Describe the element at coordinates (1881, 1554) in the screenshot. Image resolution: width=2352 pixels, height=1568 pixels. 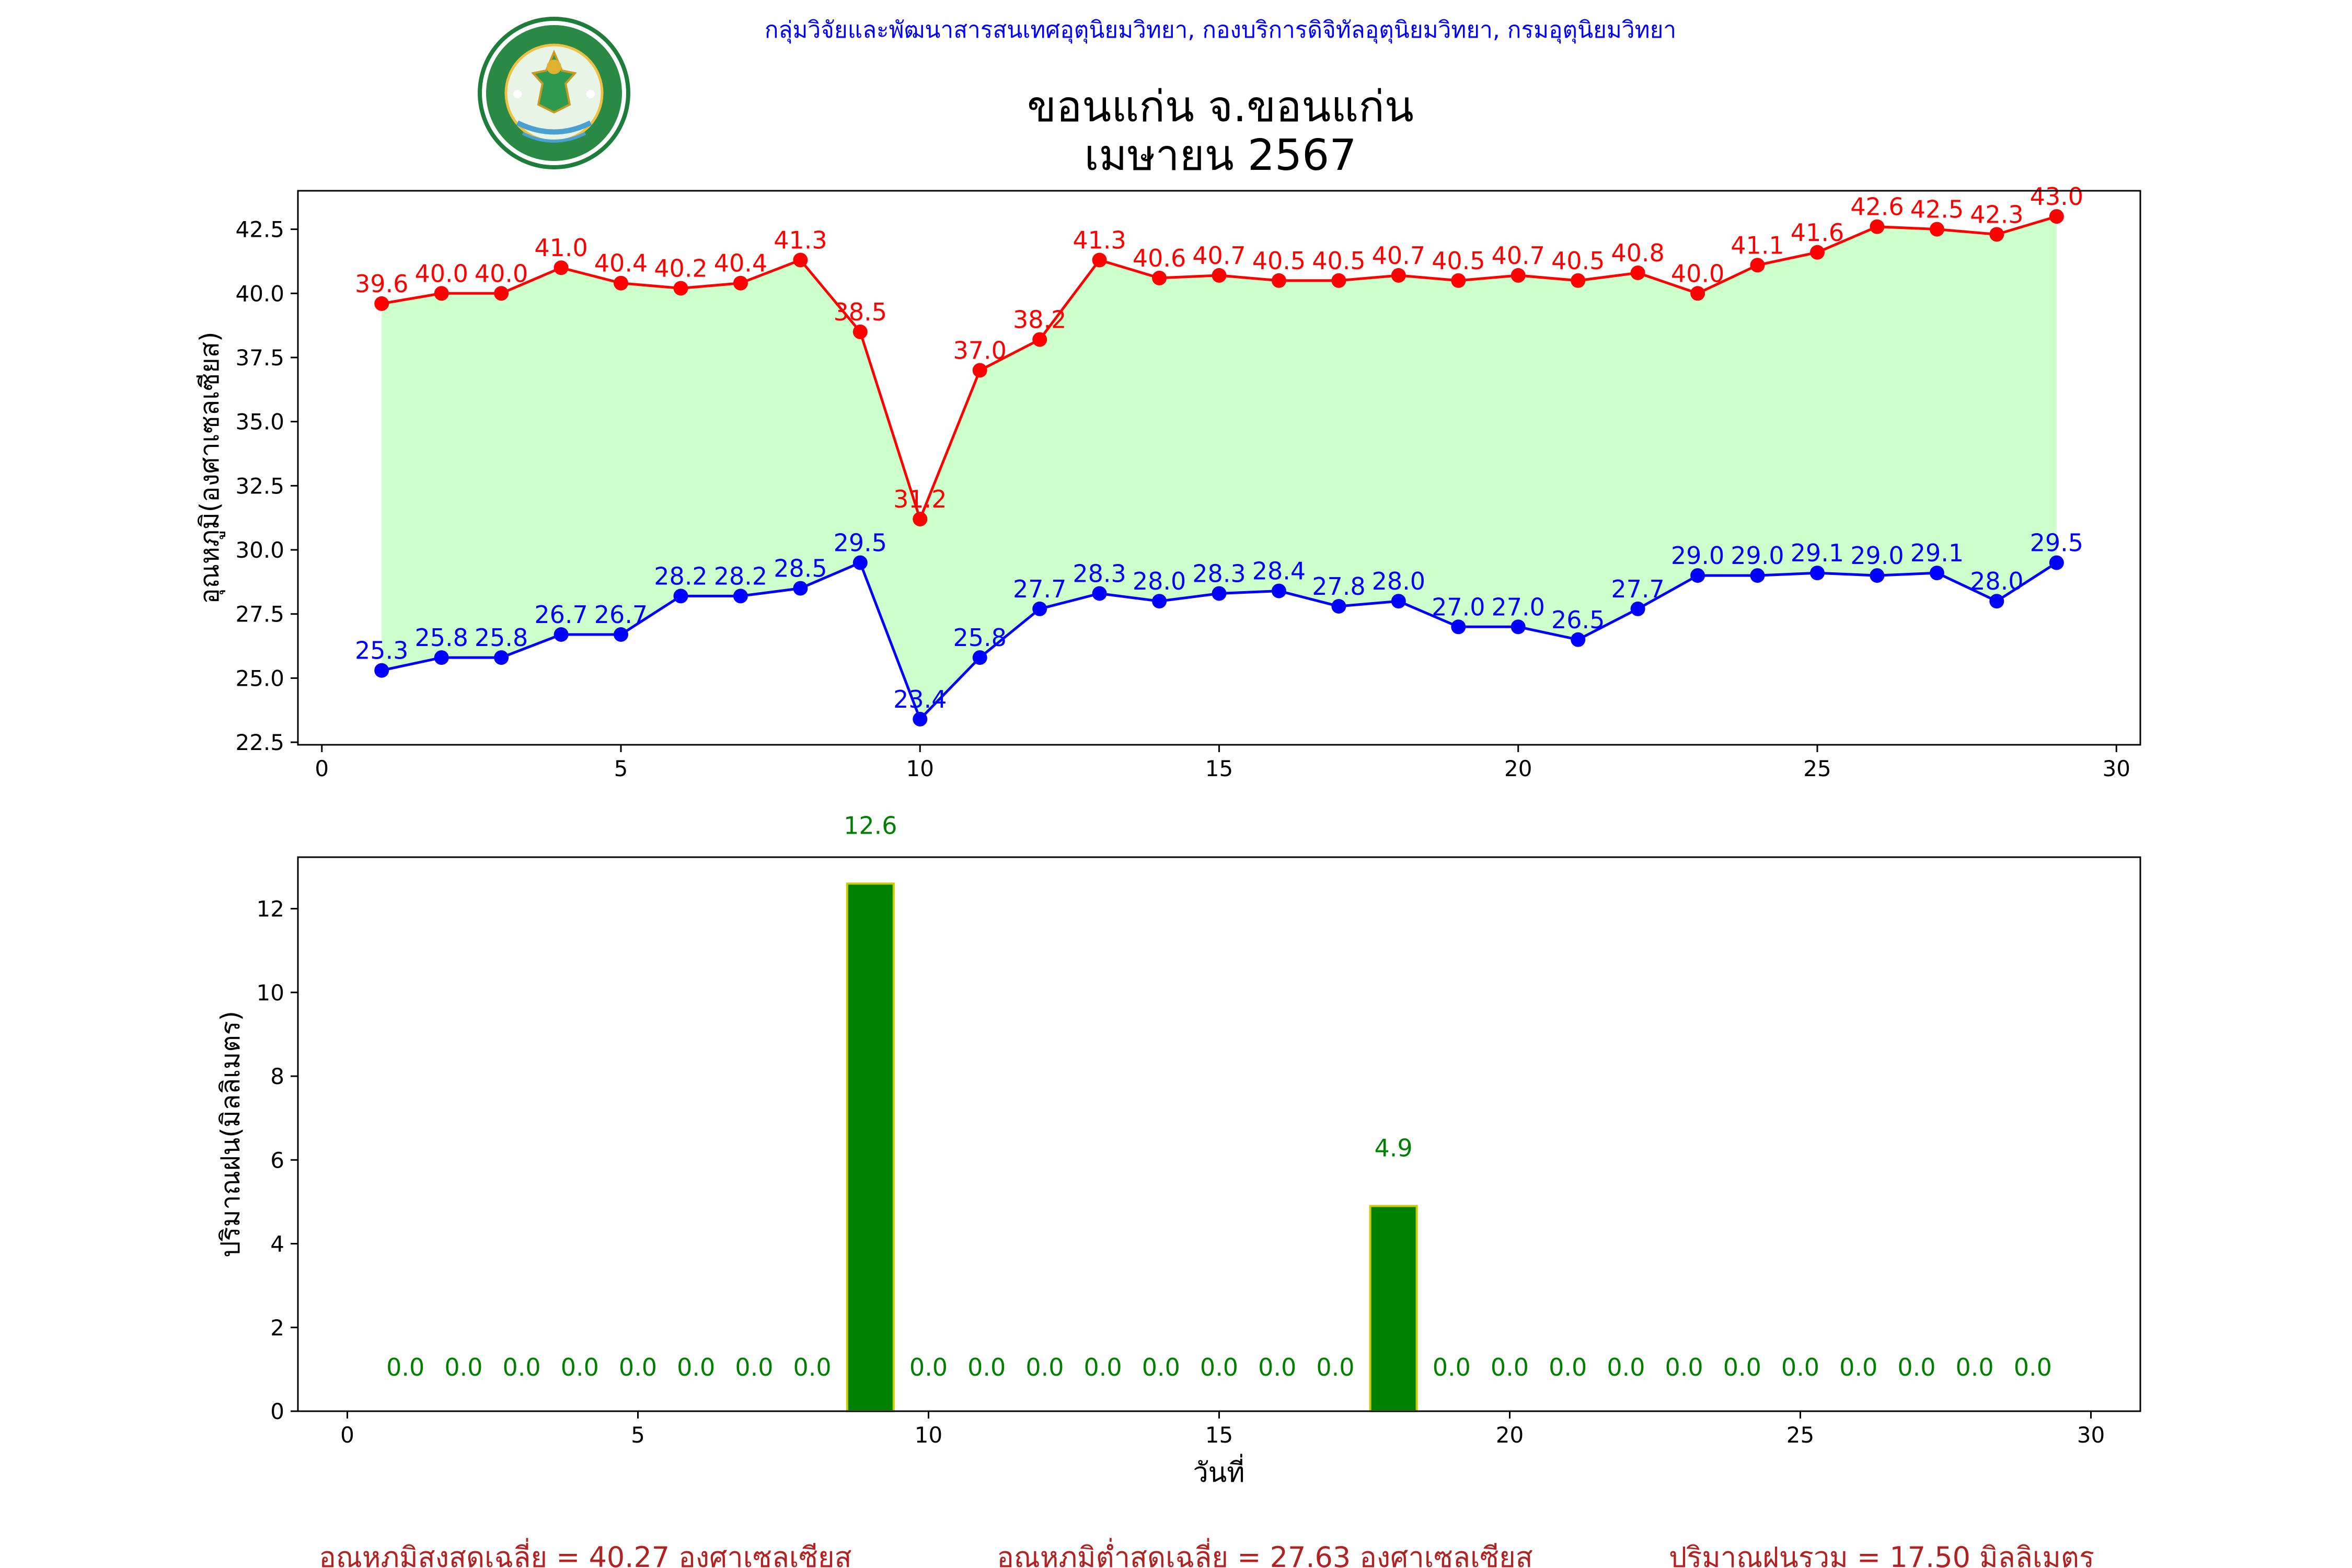
I see `total-rainfall: ปริมาณฝนรวม = 17.50 มิลลิเมตร` at that location.